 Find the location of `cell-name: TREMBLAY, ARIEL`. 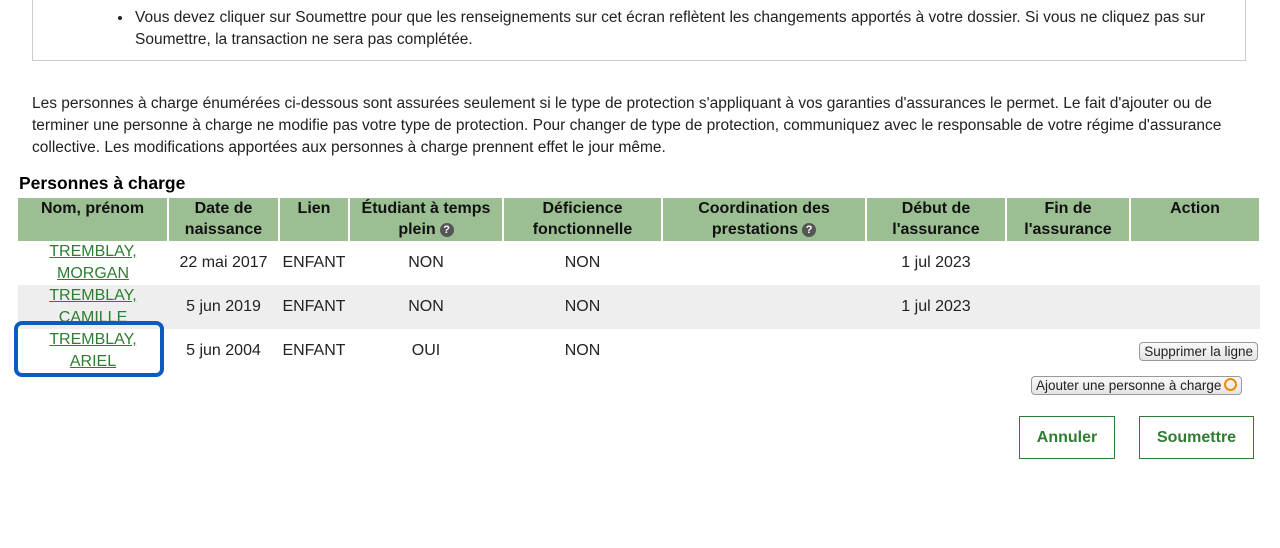

cell-name: TREMBLAY, ARIEL is located at coordinates (93, 351).